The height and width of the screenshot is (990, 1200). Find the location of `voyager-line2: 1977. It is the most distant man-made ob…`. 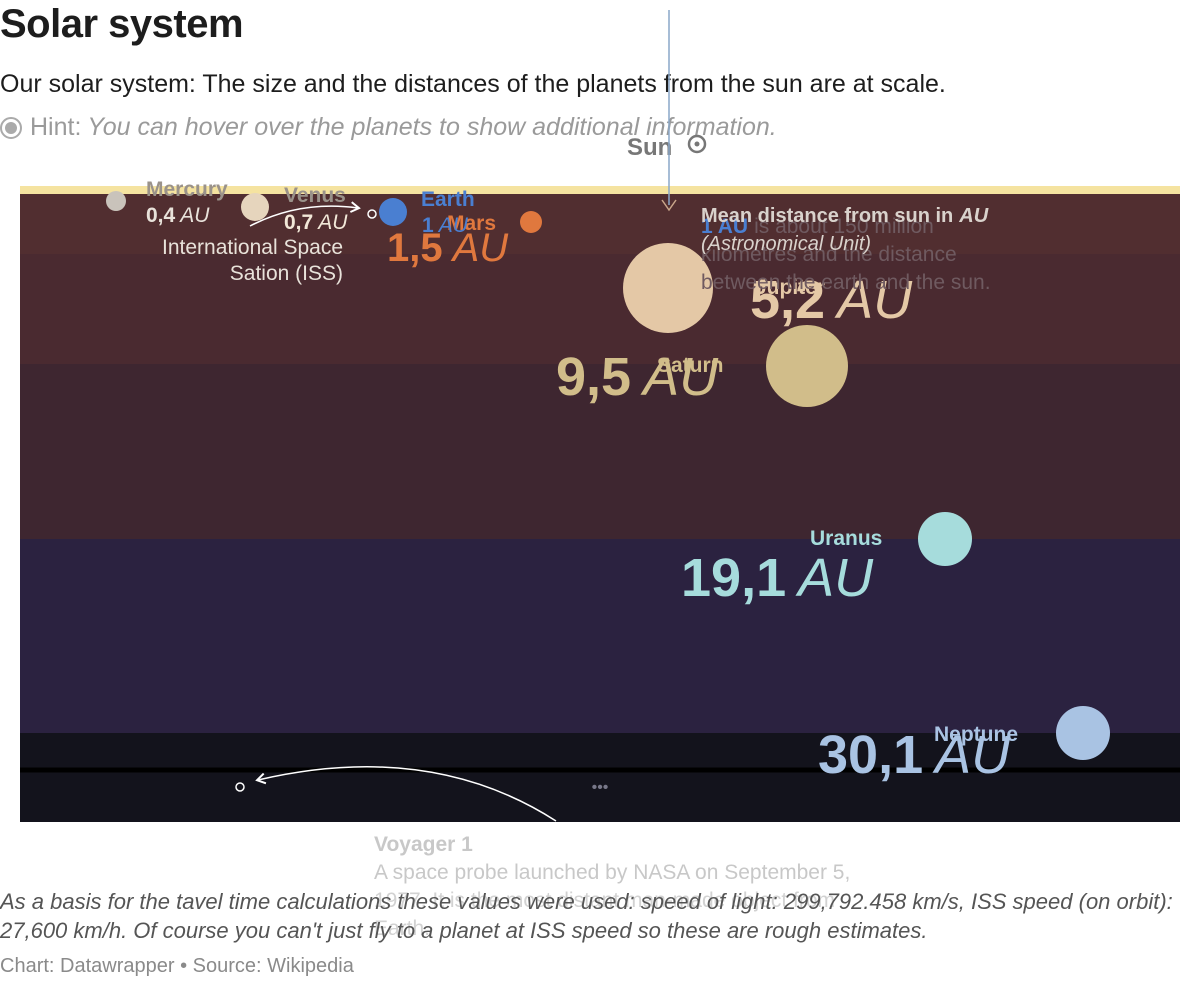

voyager-line2: 1977. It is the most distant man-made ob… is located at coordinates (604, 900).